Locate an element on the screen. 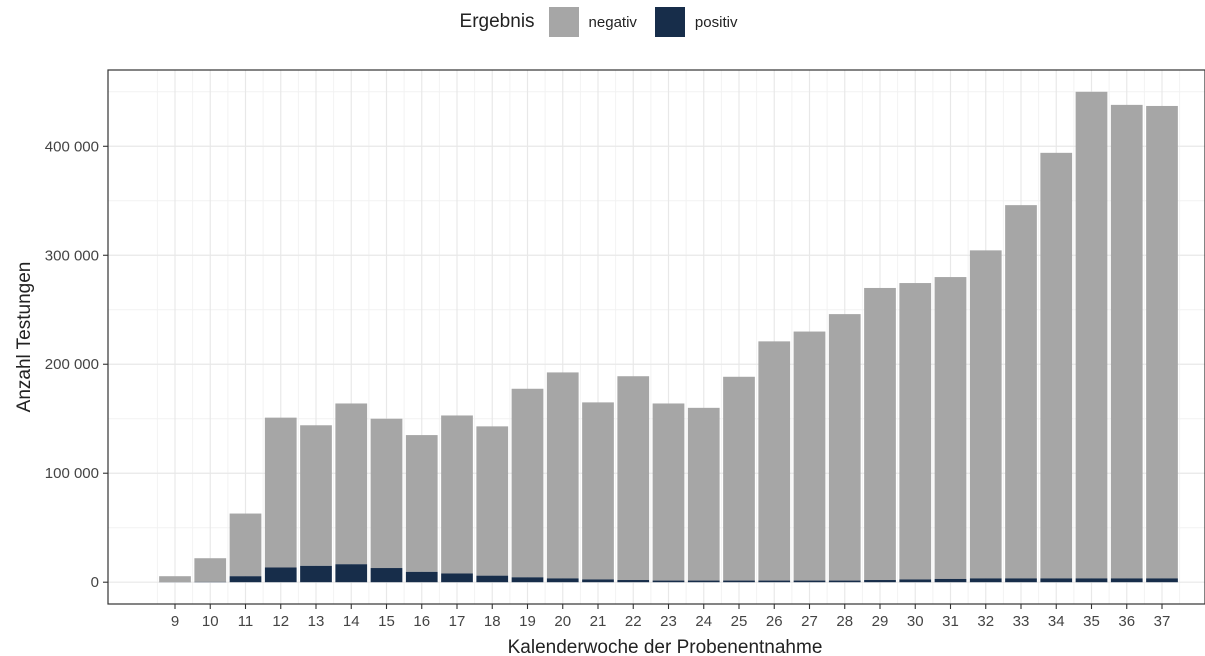  legend: Ergebnis negativ positiv is located at coordinates (602, 22).